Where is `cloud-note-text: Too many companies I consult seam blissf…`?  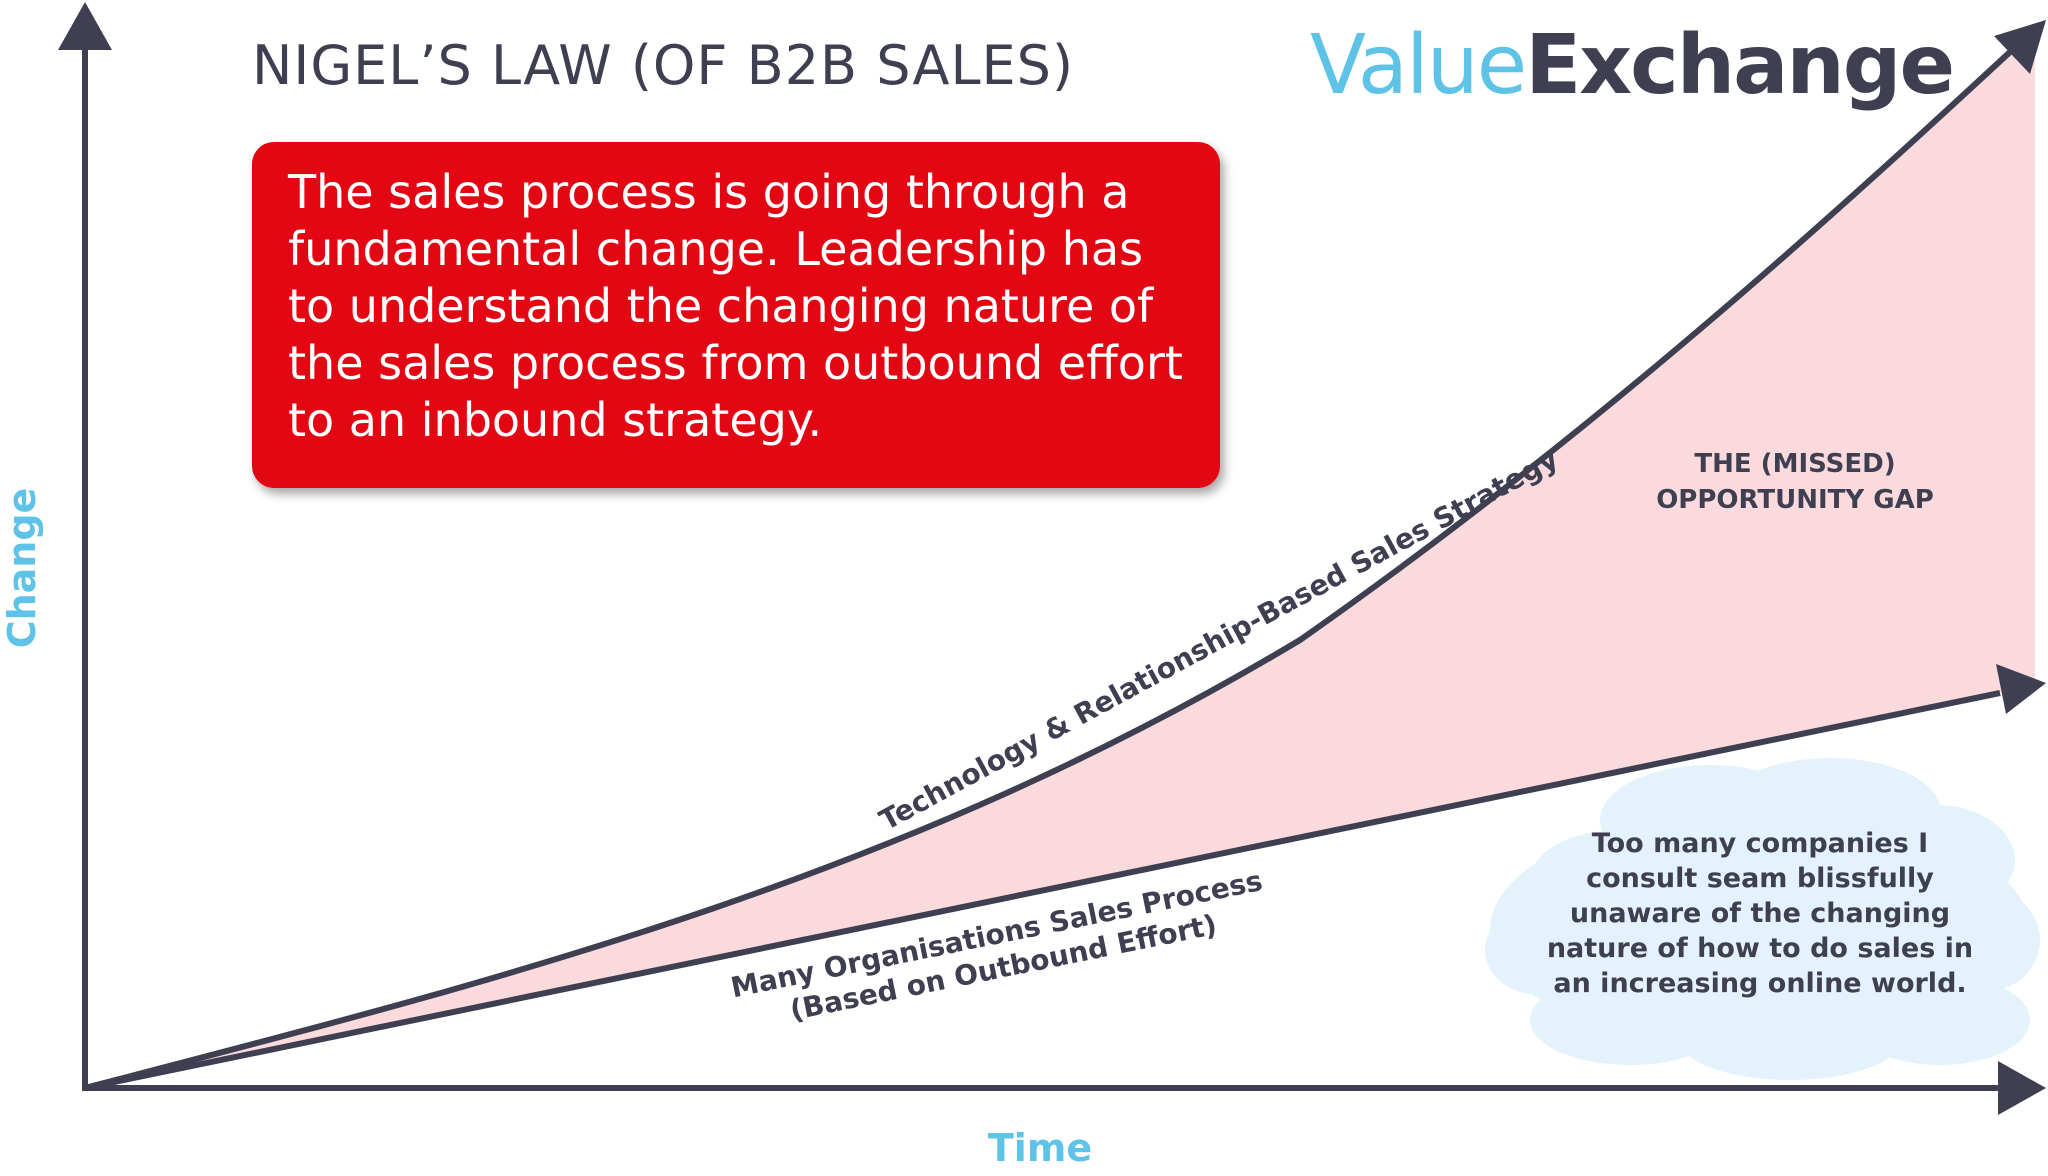 cloud-note-text: Too many companies I consult seam blissf… is located at coordinates (1760, 913).